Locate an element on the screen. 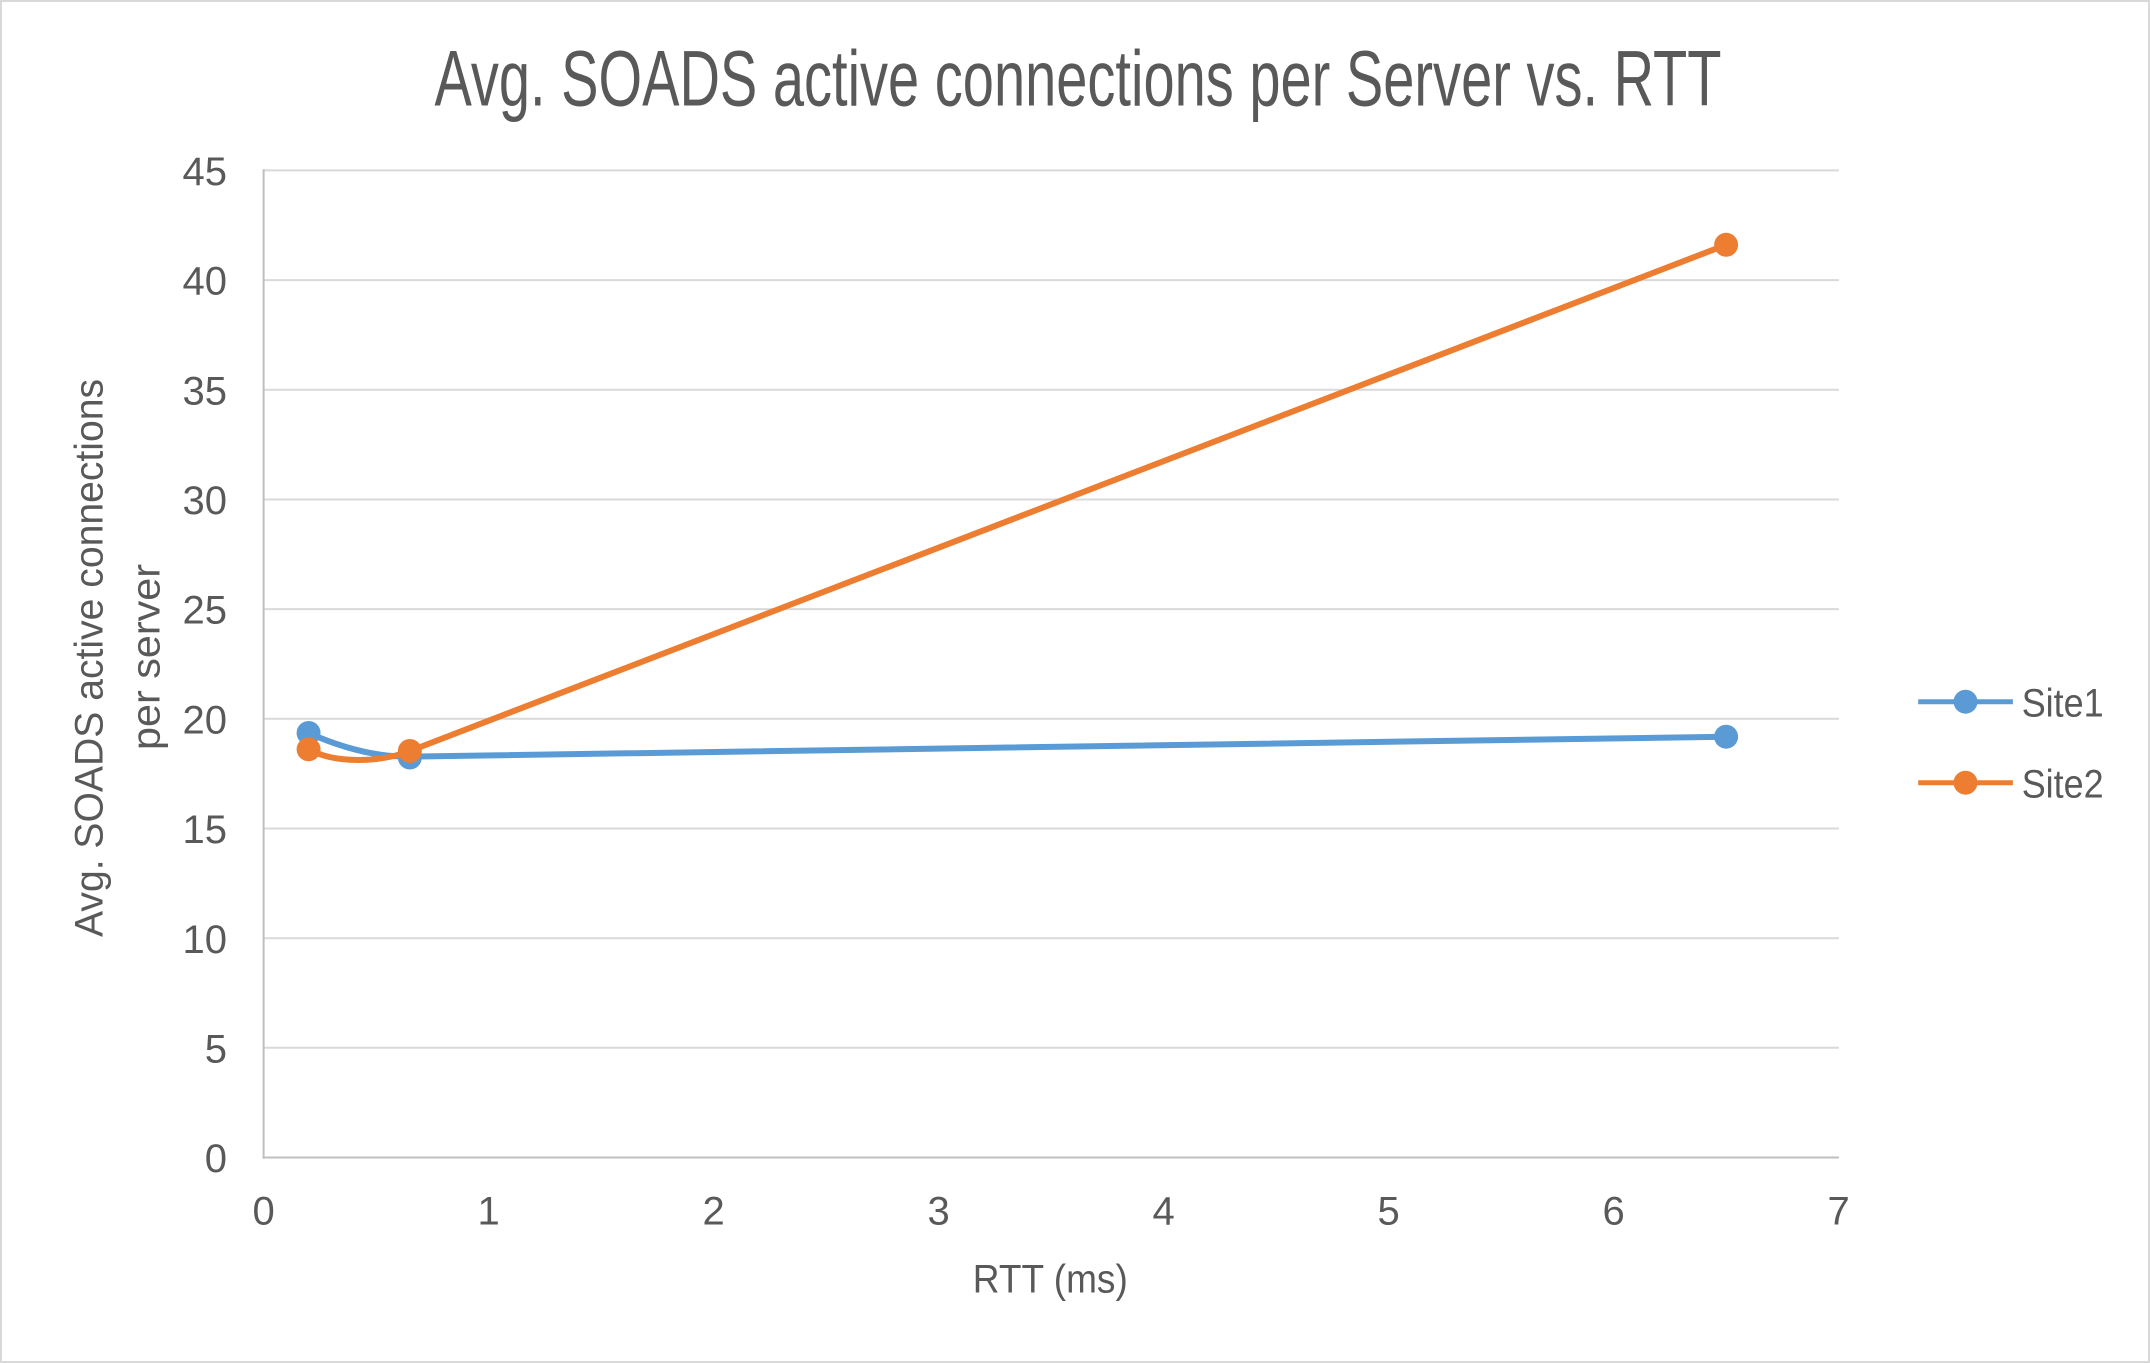 The image size is (2150, 1363). svg-text: 4 is located at coordinates (1163, 1212).